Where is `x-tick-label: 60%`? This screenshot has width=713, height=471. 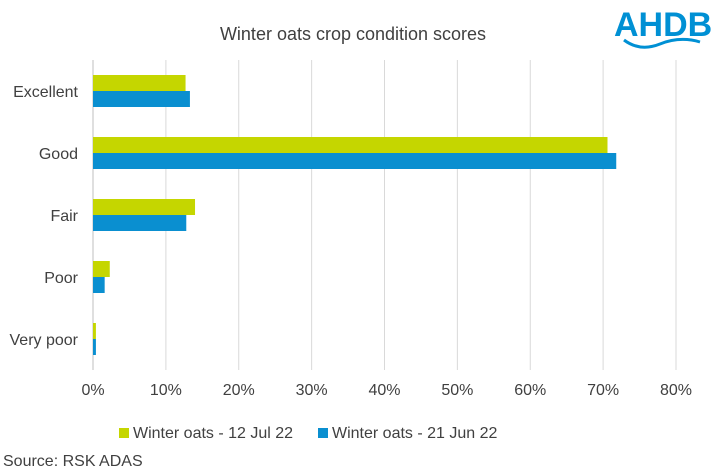 x-tick-label: 60% is located at coordinates (530, 390).